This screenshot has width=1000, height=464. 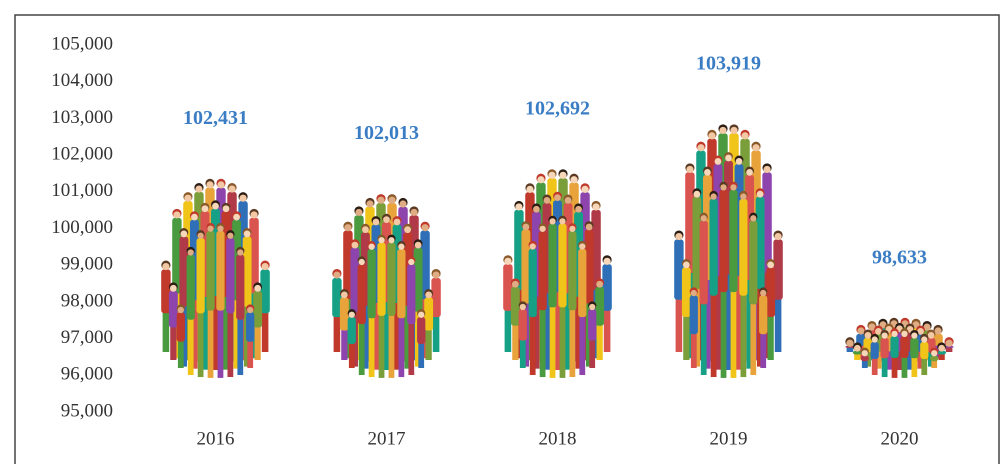 I want to click on y-tick-label: 98,000, so click(x=87, y=300).